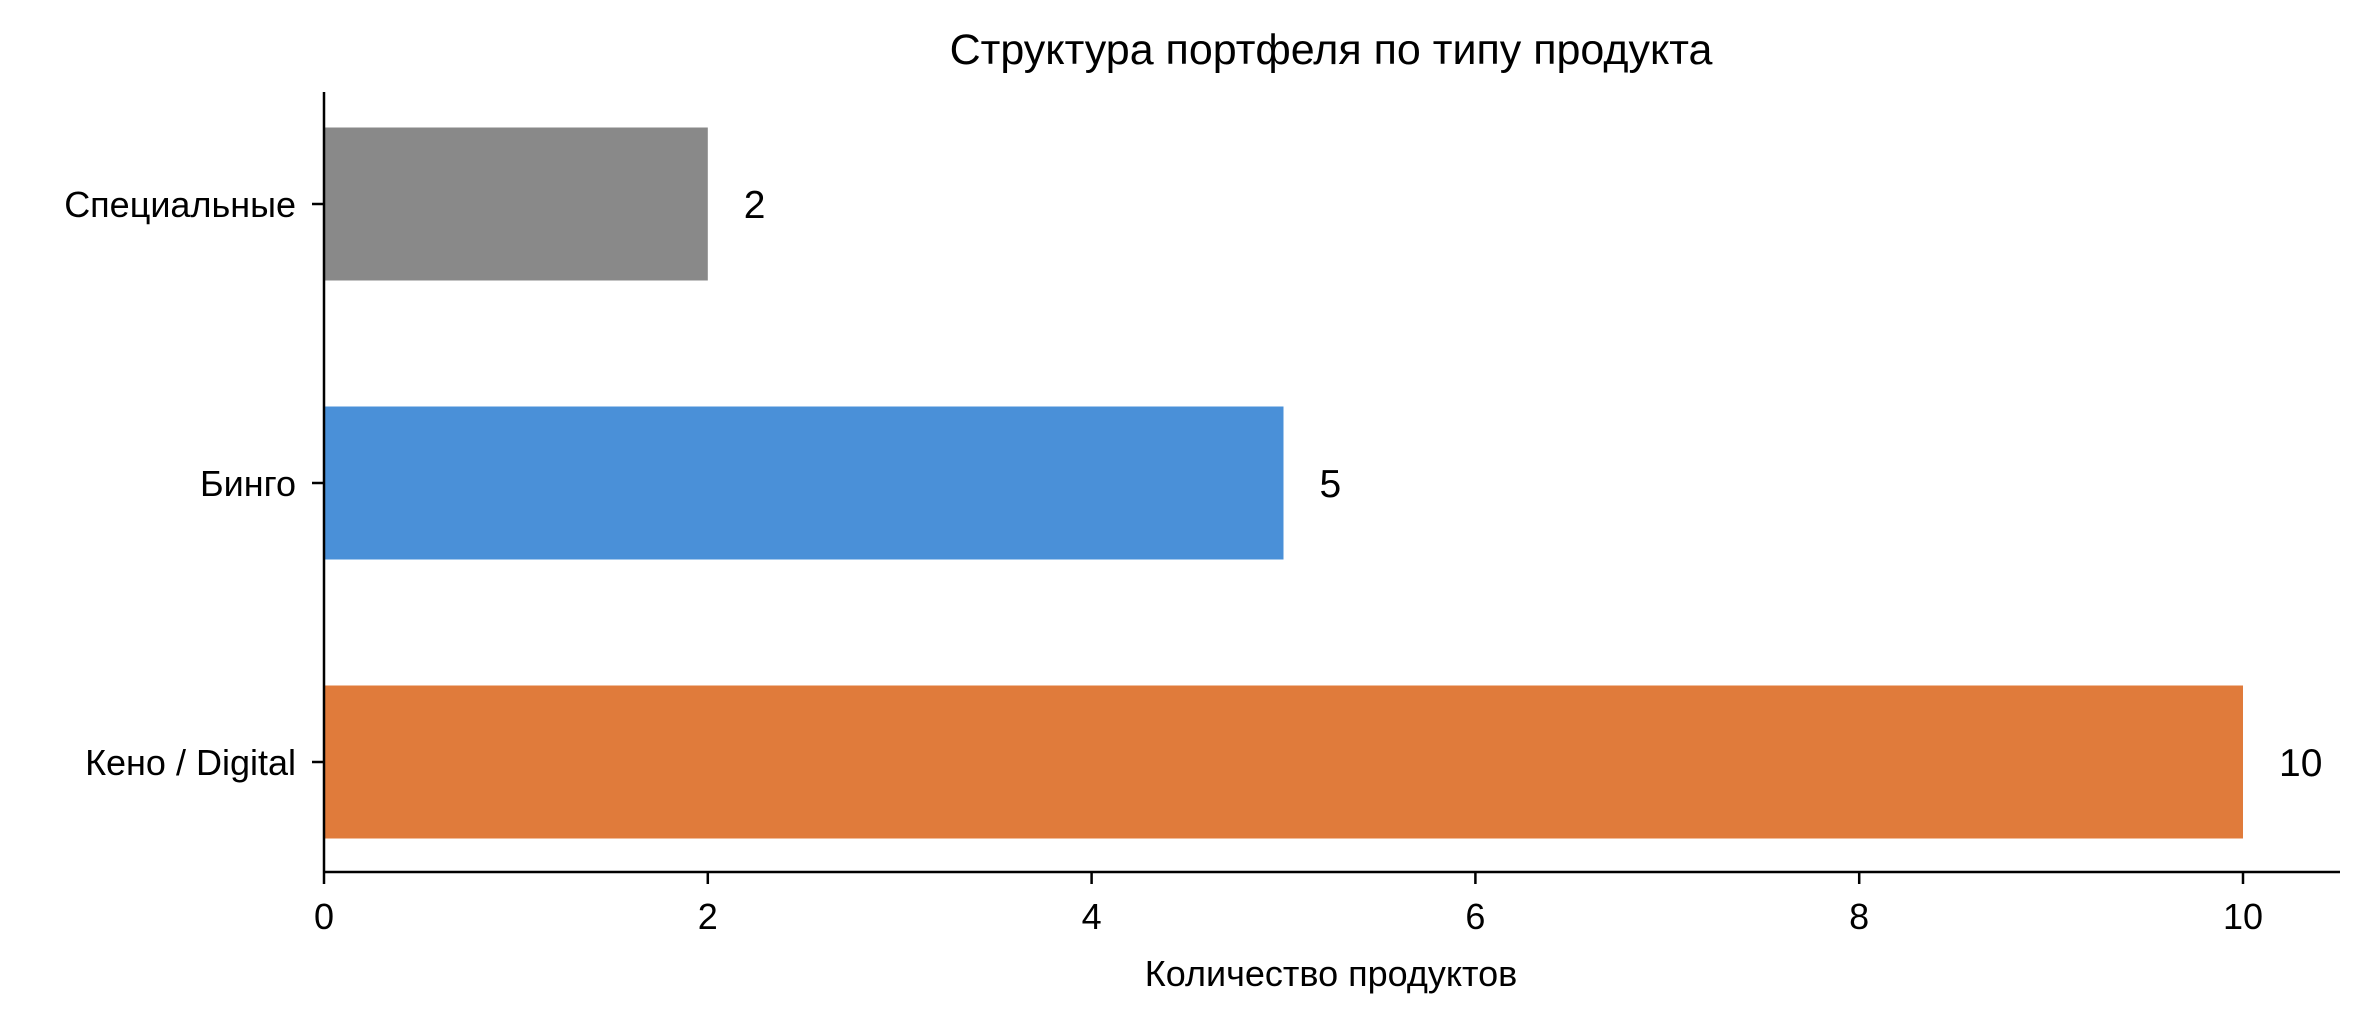 The image size is (2368, 1025). I want to click on x-tick-label-6: 6, so click(1475, 916).